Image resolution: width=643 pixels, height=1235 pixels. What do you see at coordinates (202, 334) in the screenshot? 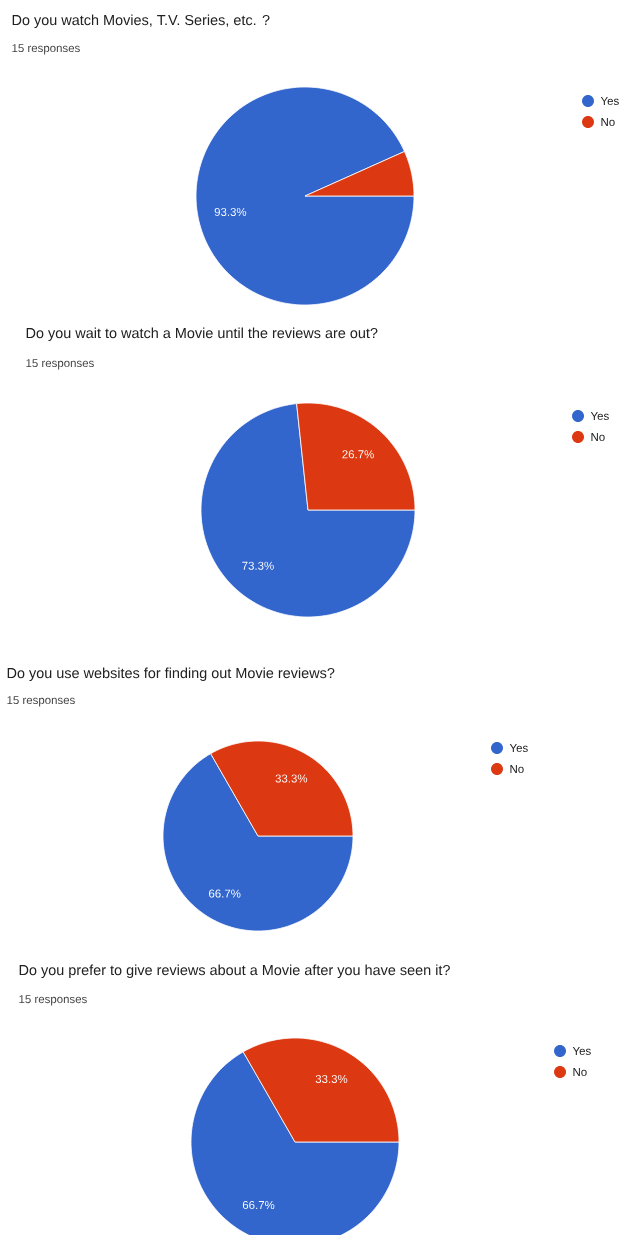
I see `chart-title: Do you wait to watch a Movie until the reviews are out?` at bounding box center [202, 334].